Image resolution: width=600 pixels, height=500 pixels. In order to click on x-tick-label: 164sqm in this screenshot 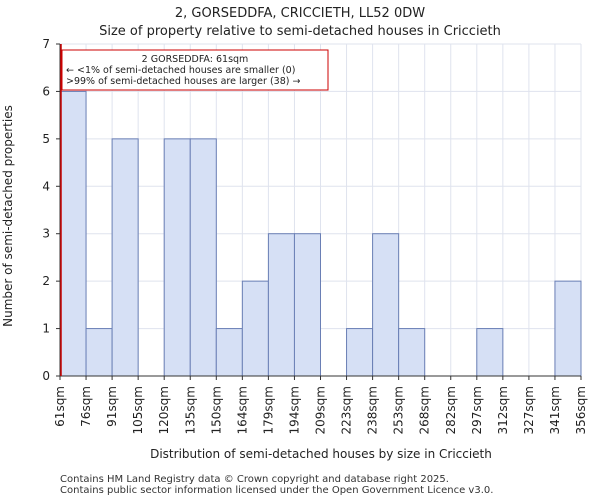, I will do `click(242, 410)`.